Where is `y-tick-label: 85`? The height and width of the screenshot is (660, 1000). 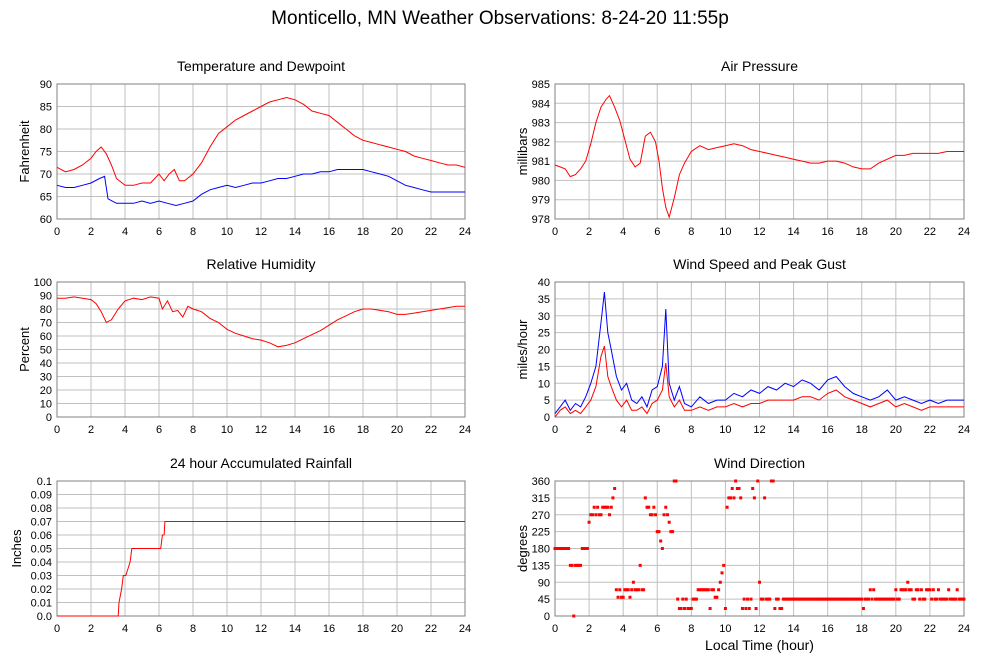
y-tick-label: 85 is located at coordinates (46, 108).